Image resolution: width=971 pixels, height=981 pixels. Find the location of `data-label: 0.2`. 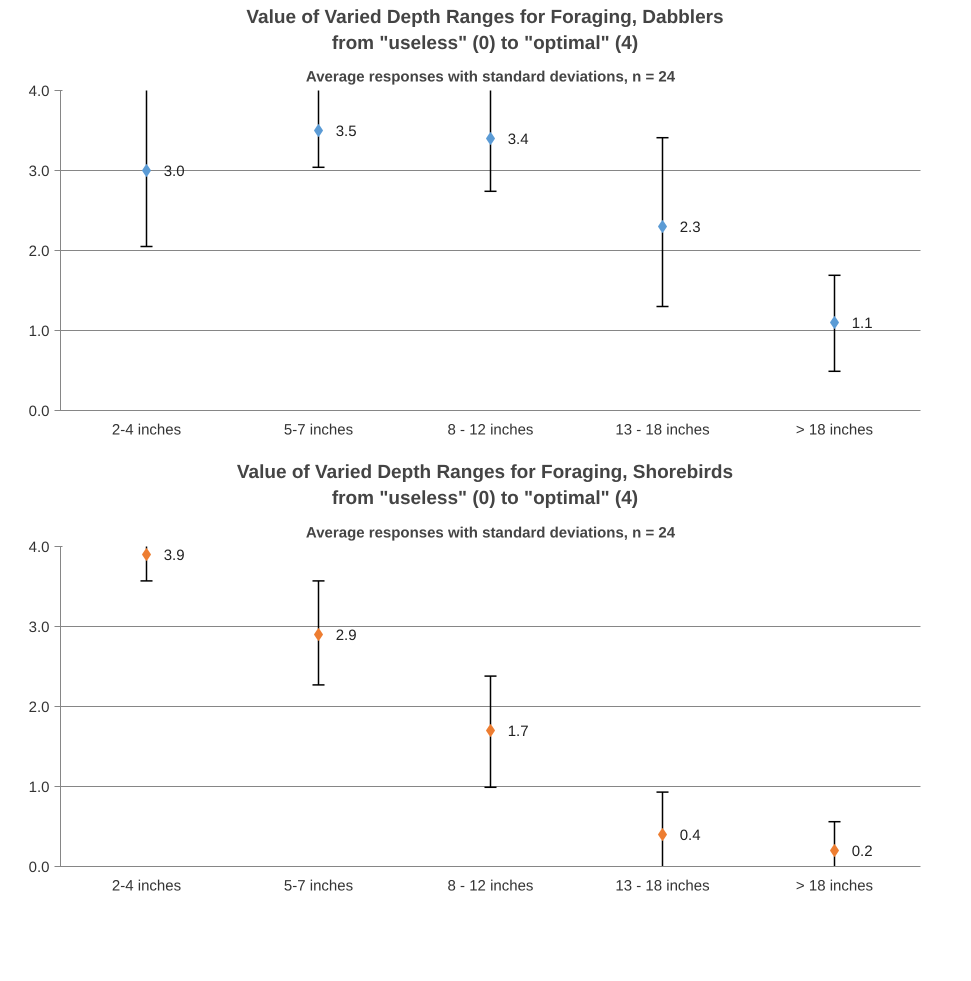

data-label: 0.2 is located at coordinates (862, 851).